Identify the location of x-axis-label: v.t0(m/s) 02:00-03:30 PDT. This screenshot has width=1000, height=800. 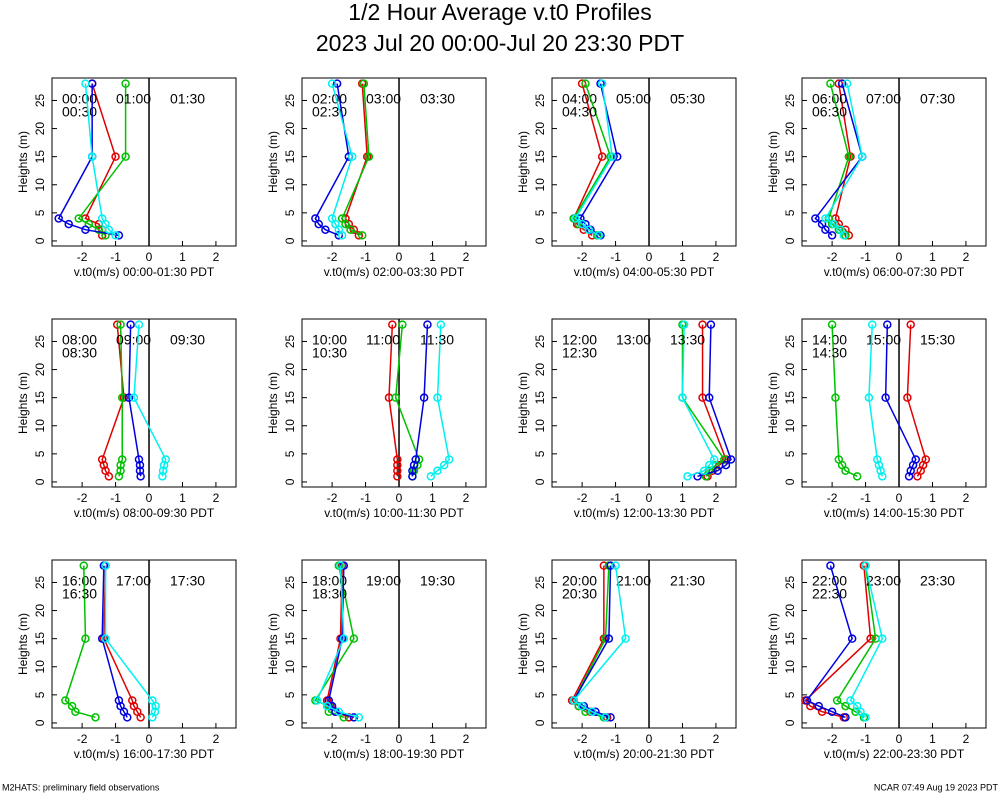
(394, 272).